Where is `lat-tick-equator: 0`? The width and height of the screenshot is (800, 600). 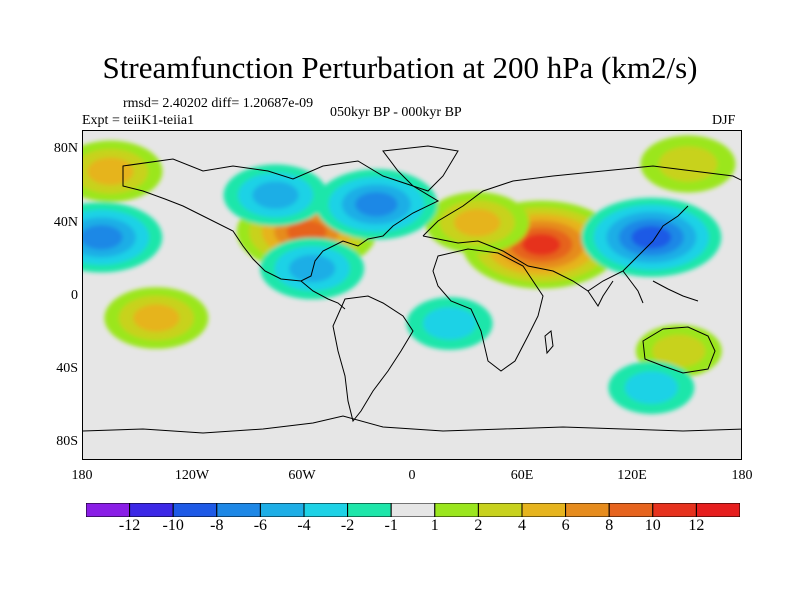
lat-tick-equator: 0 is located at coordinates (74, 295).